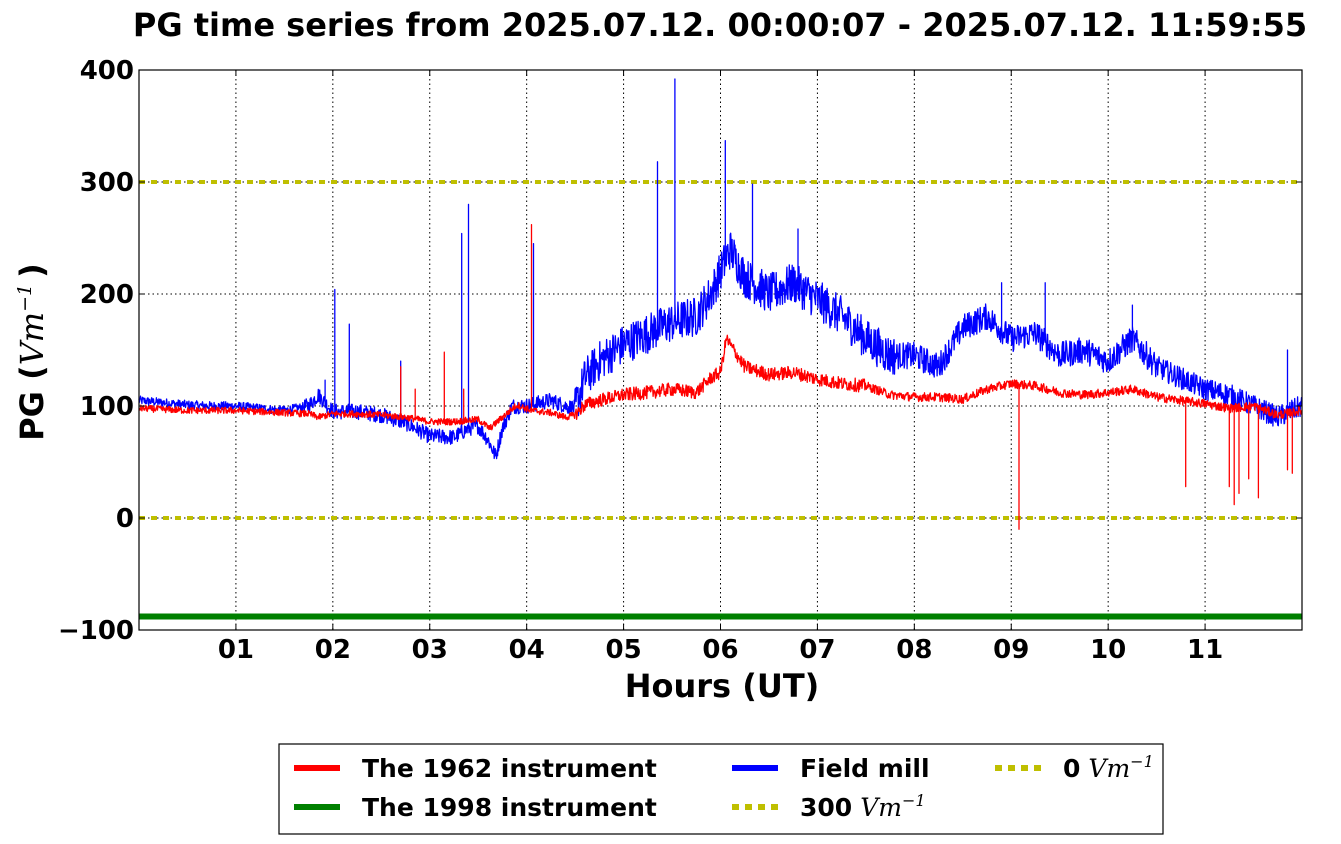 The width and height of the screenshot is (1341, 844). Describe the element at coordinates (32, 402) in the screenshot. I see `y-axis-label-main: PG (` at that location.